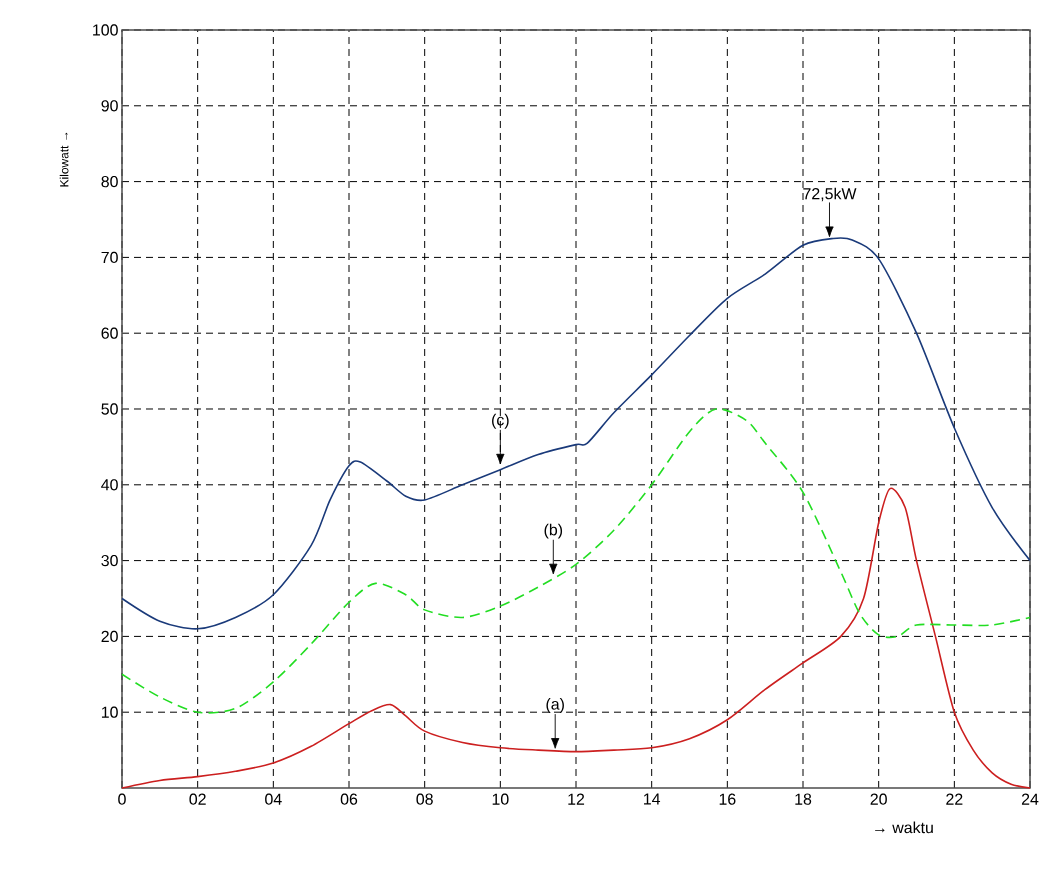  Describe the element at coordinates (109, 257) in the screenshot. I see `y-tick-label: 70` at that location.